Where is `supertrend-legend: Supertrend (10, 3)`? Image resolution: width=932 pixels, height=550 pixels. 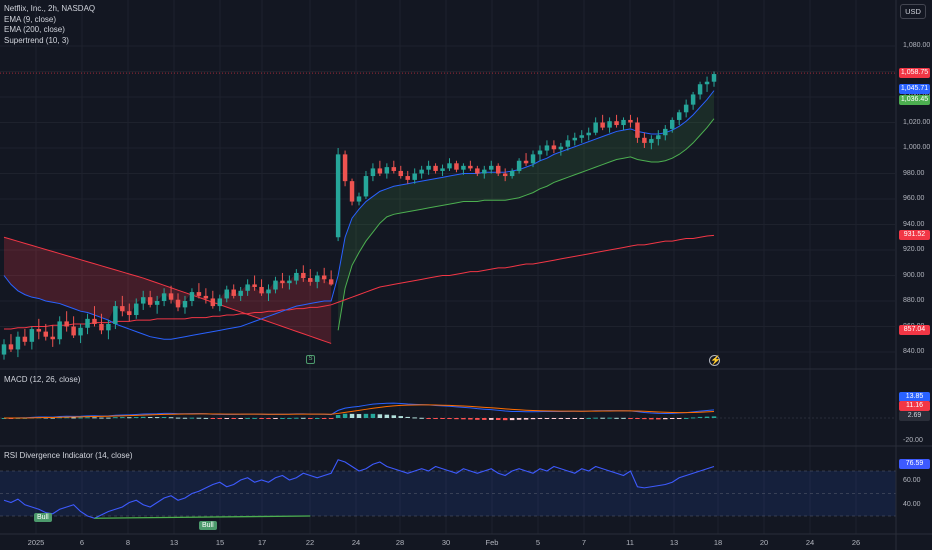
supertrend-legend: Supertrend (10, 3) is located at coordinates (36, 40).